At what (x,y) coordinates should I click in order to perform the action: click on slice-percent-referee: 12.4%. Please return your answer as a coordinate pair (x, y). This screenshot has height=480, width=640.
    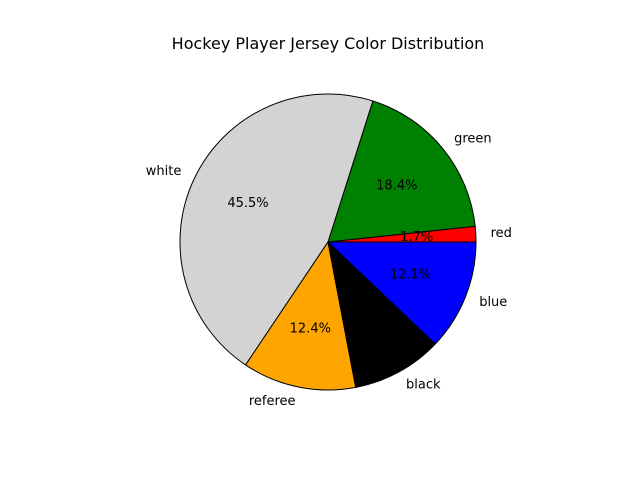
    Looking at the image, I should click on (310, 329).